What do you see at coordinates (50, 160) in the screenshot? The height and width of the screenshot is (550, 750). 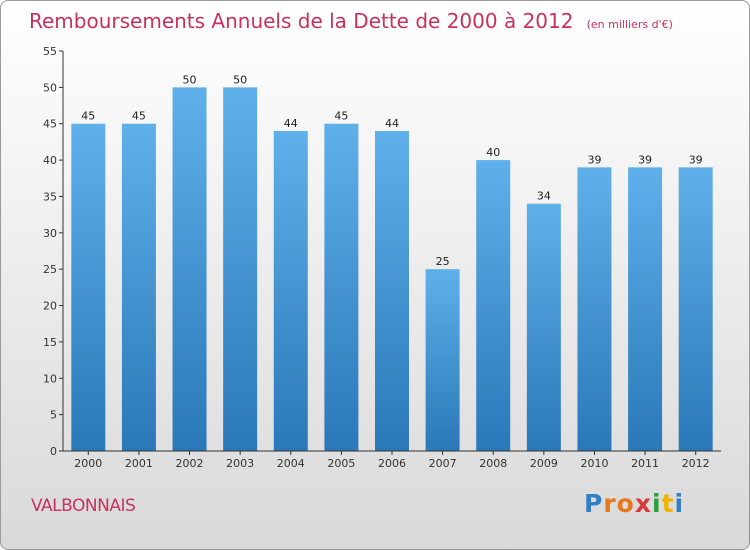 I see `y-tick-label: 40` at bounding box center [50, 160].